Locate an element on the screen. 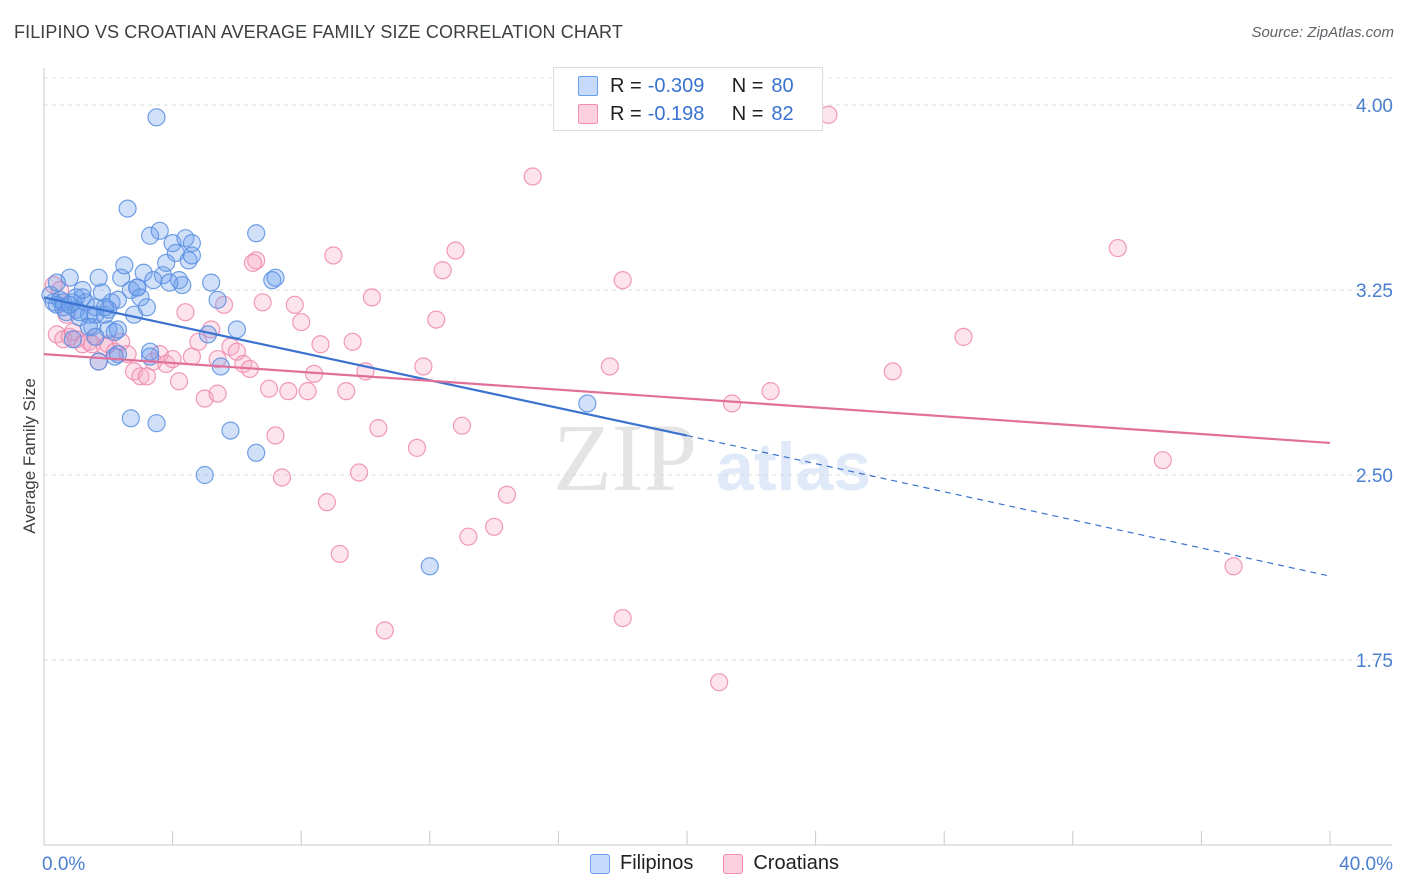 The image size is (1406, 892). legend-n-value: 82 is located at coordinates (782, 113).